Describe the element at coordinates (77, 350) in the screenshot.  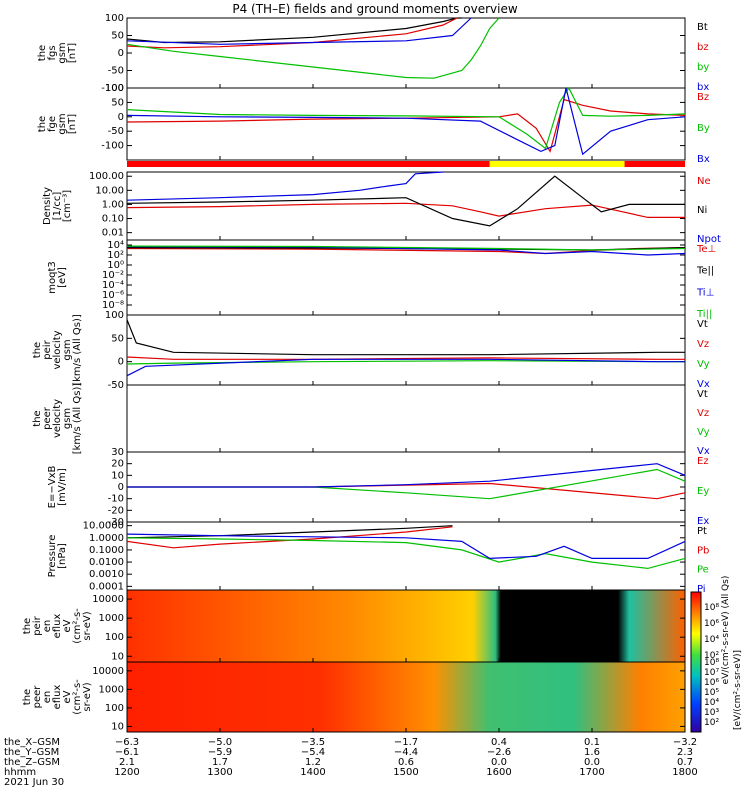
I see `y-axis-label: [km/s (All Qs)]` at that location.